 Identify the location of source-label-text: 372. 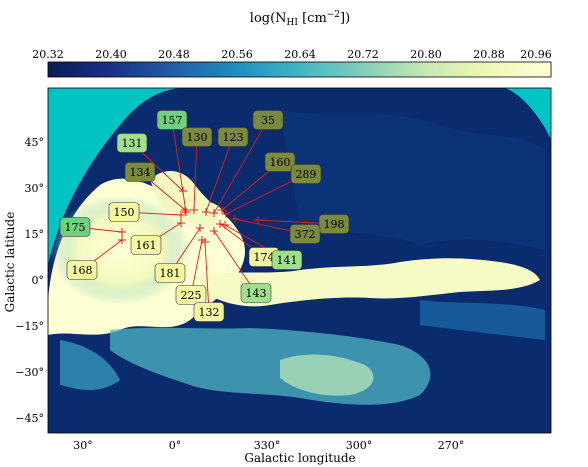
(305, 234).